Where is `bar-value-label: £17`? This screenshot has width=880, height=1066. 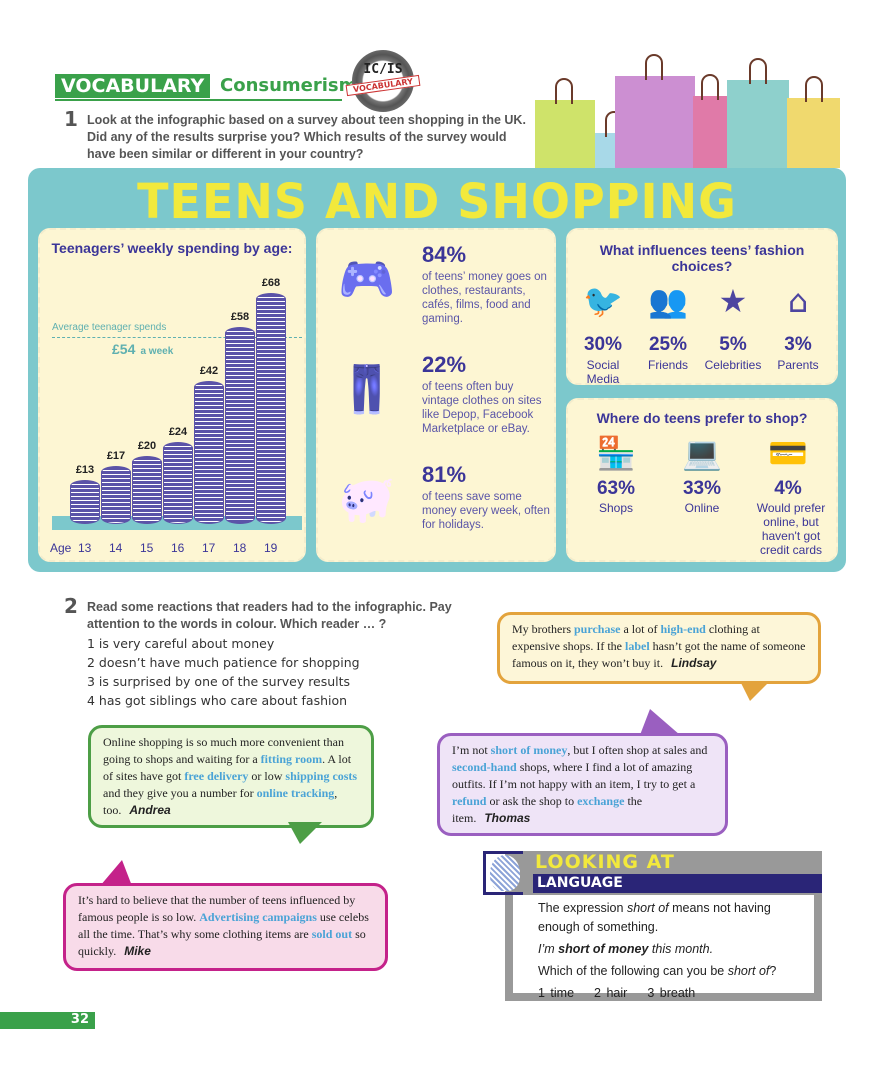 bar-value-label: £17 is located at coordinates (116, 456).